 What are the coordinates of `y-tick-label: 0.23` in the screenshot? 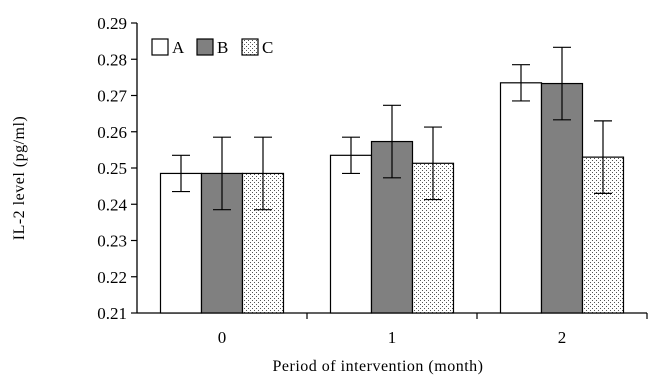 It's located at (112, 241).